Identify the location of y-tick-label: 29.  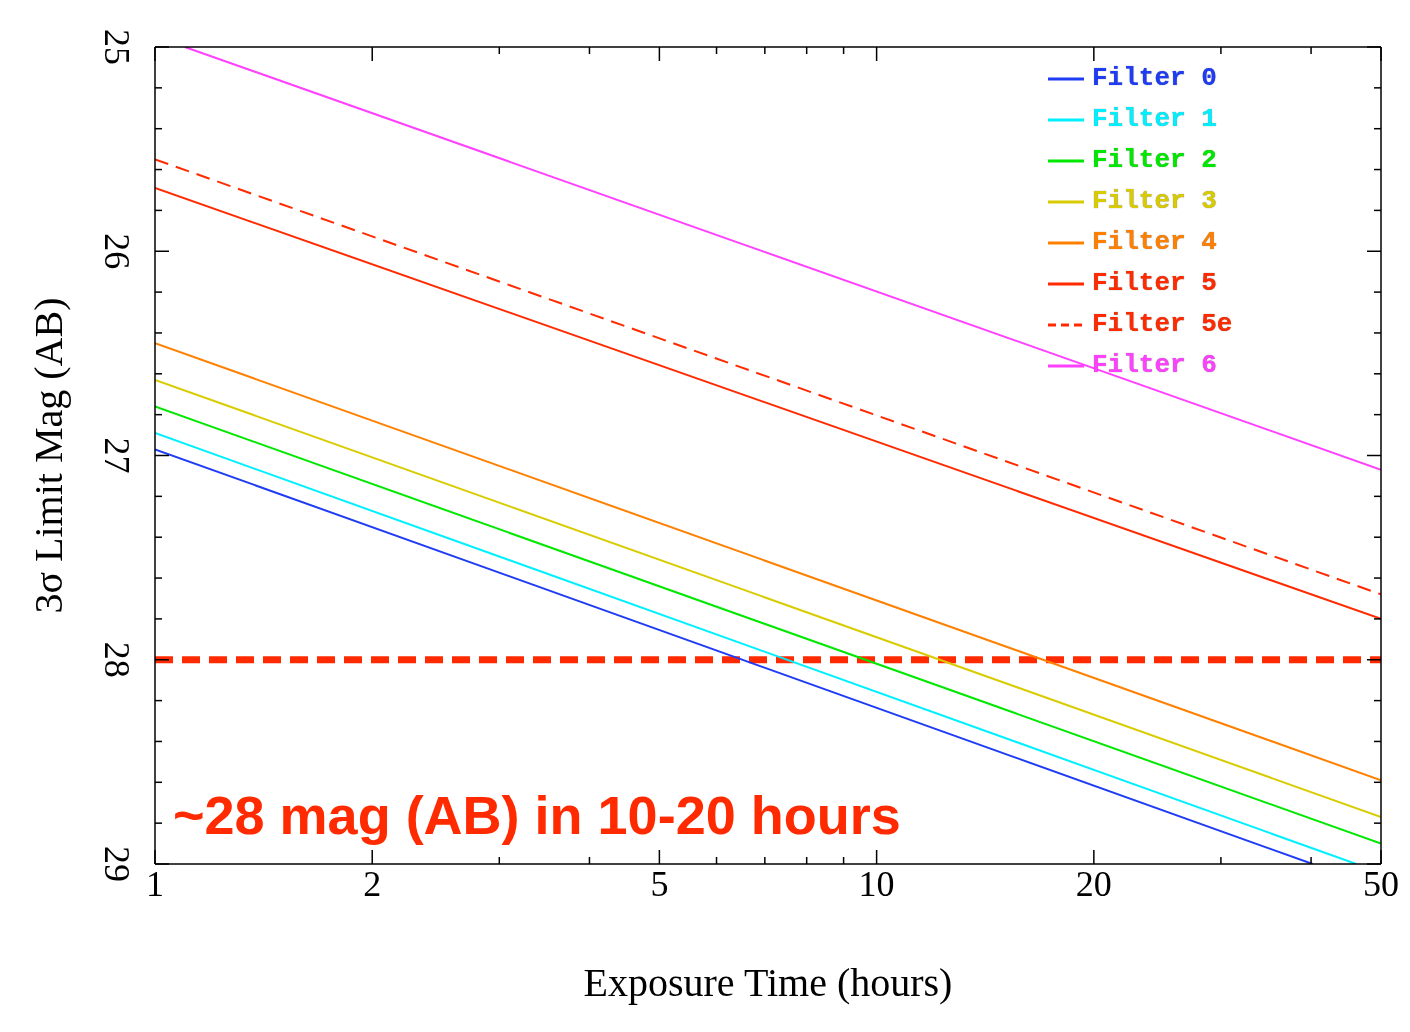
(117, 864).